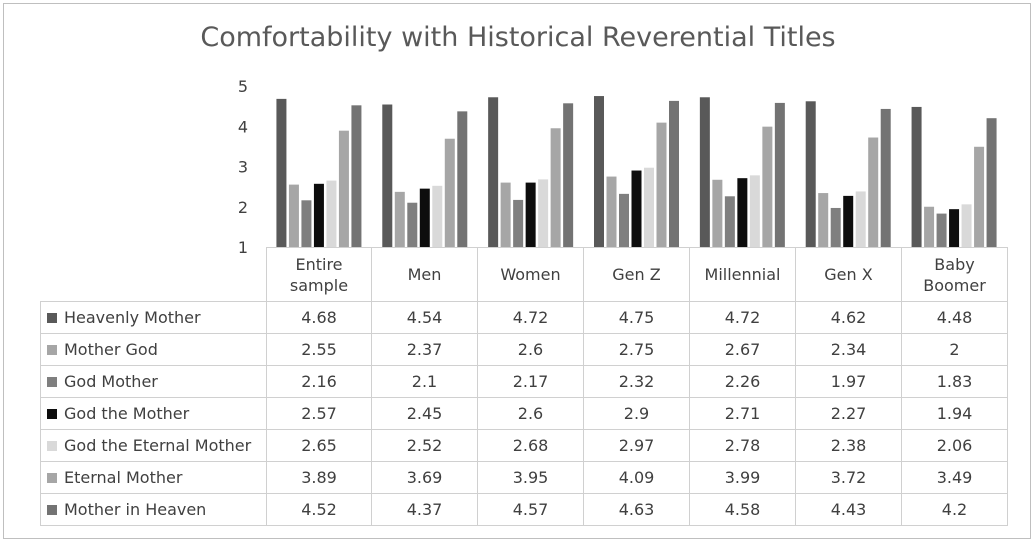 This screenshot has height=544, width=1036. Describe the element at coordinates (954, 413) in the screenshot. I see `data-cell: 1.94` at that location.